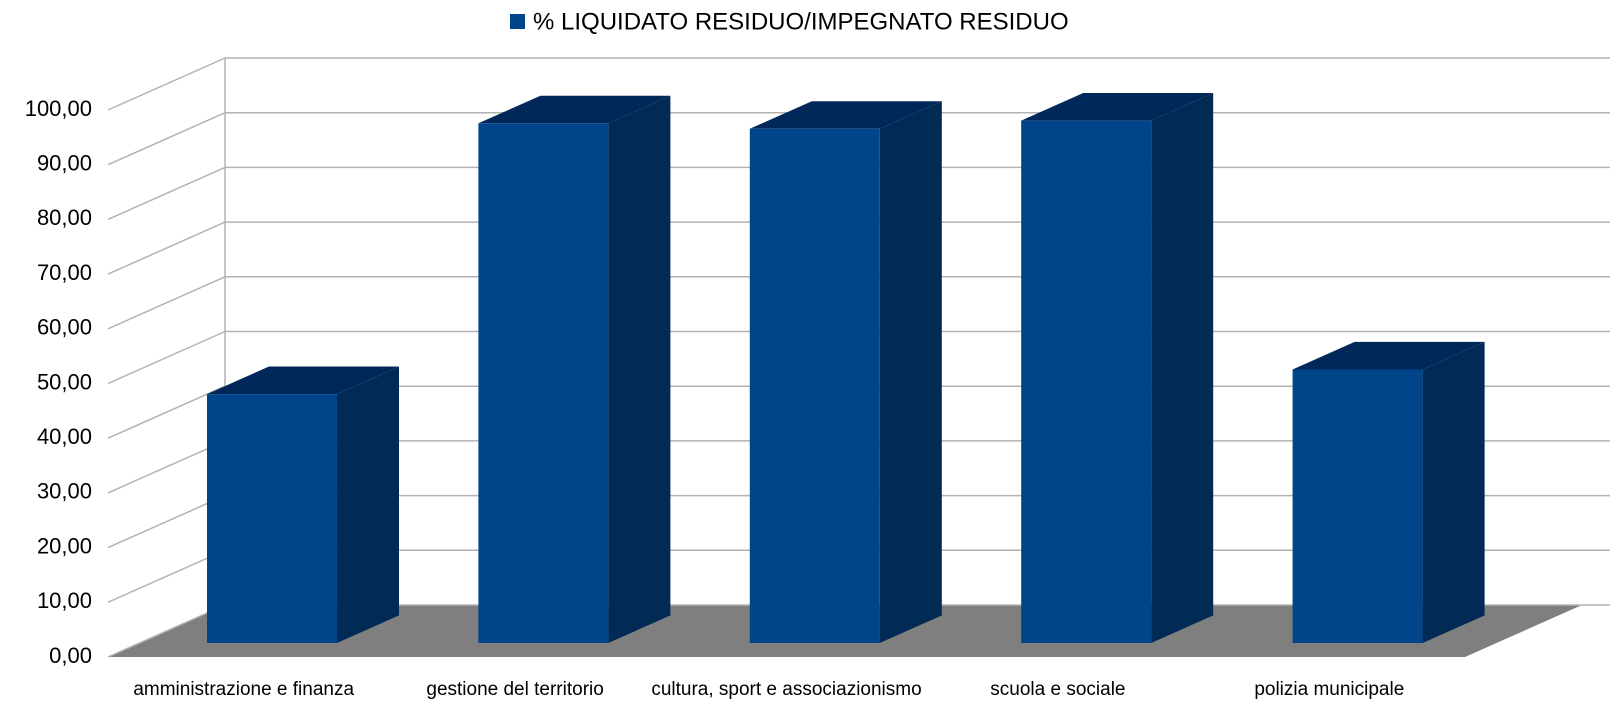  I want to click on y-tick-label: 40,00, so click(64, 436).